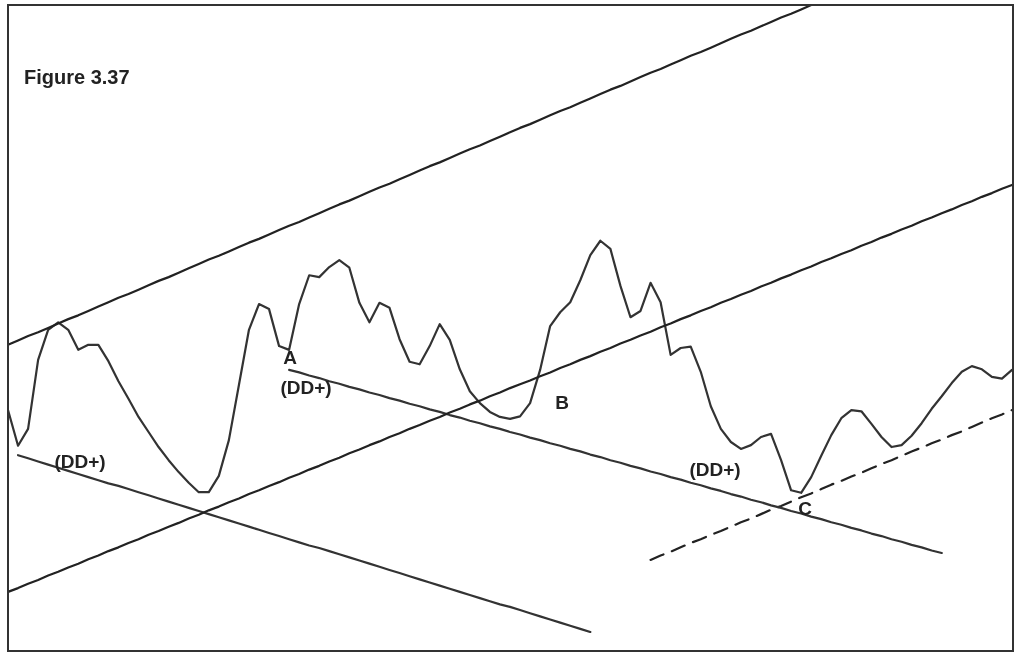 Image resolution: width=1016 pixels, height=655 pixels. Describe the element at coordinates (290, 358) in the screenshot. I see `annotation: A` at that location.